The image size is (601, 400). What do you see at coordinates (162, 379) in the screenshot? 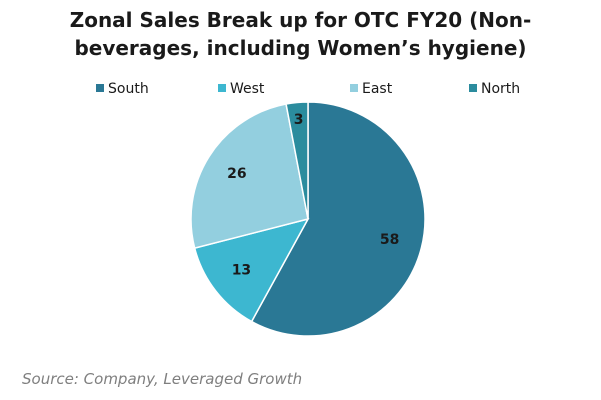
I see `source-note: Source: Company, Leveraged Growth` at bounding box center [162, 379].